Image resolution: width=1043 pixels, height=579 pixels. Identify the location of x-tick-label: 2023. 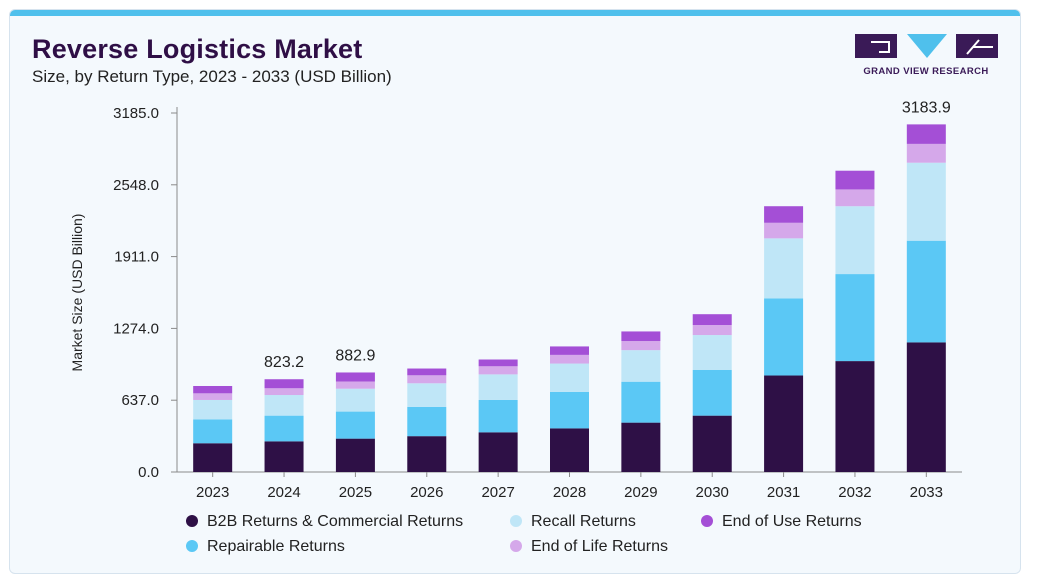
(212, 492).